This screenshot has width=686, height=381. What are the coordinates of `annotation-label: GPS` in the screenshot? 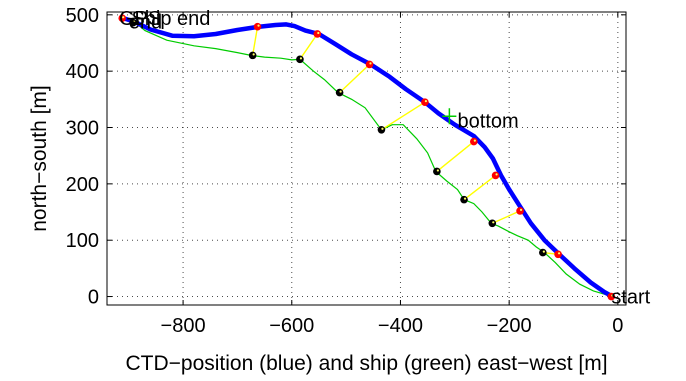 It's located at (140, 19).